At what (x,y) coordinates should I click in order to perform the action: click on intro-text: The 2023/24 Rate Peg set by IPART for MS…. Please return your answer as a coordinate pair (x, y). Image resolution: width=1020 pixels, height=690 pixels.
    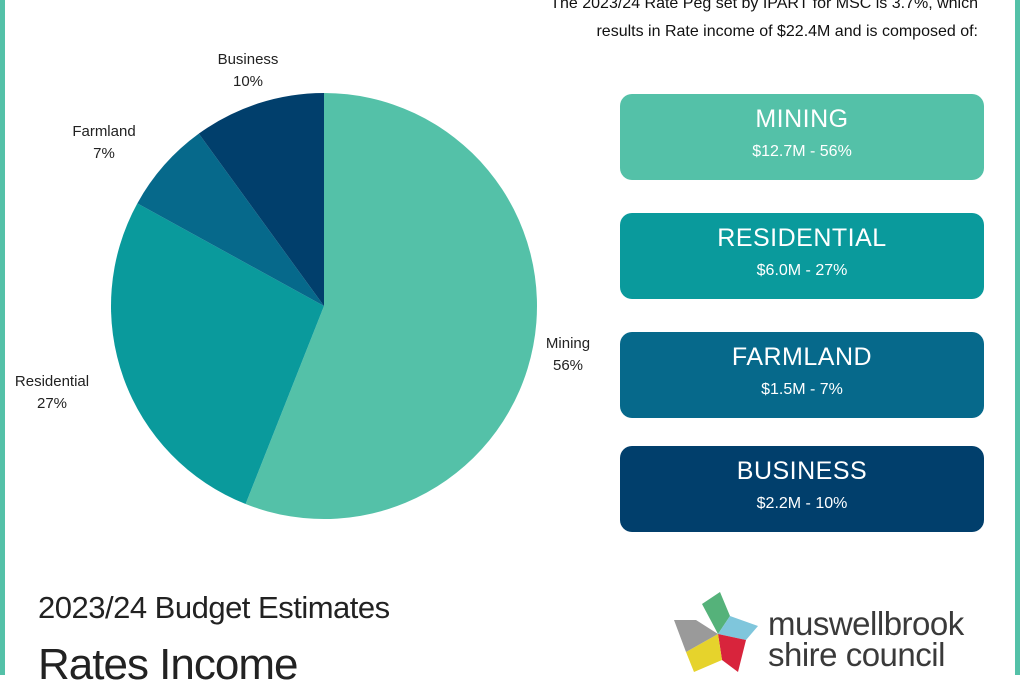
    Looking at the image, I should click on (738, 23).